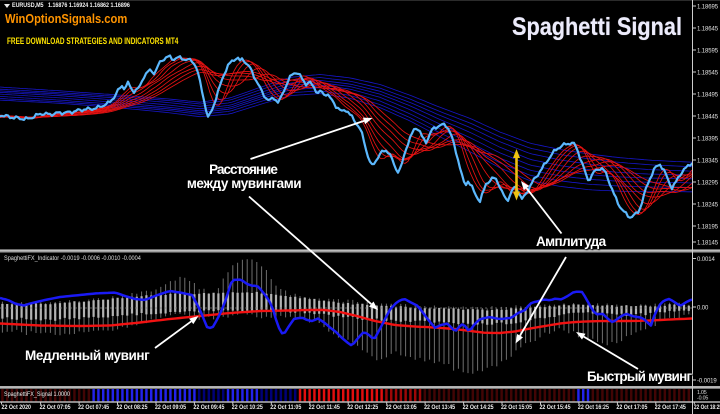  What do you see at coordinates (593, 407) in the screenshot?
I see `svg-text: 22 Oct 16:25` at bounding box center [593, 407].